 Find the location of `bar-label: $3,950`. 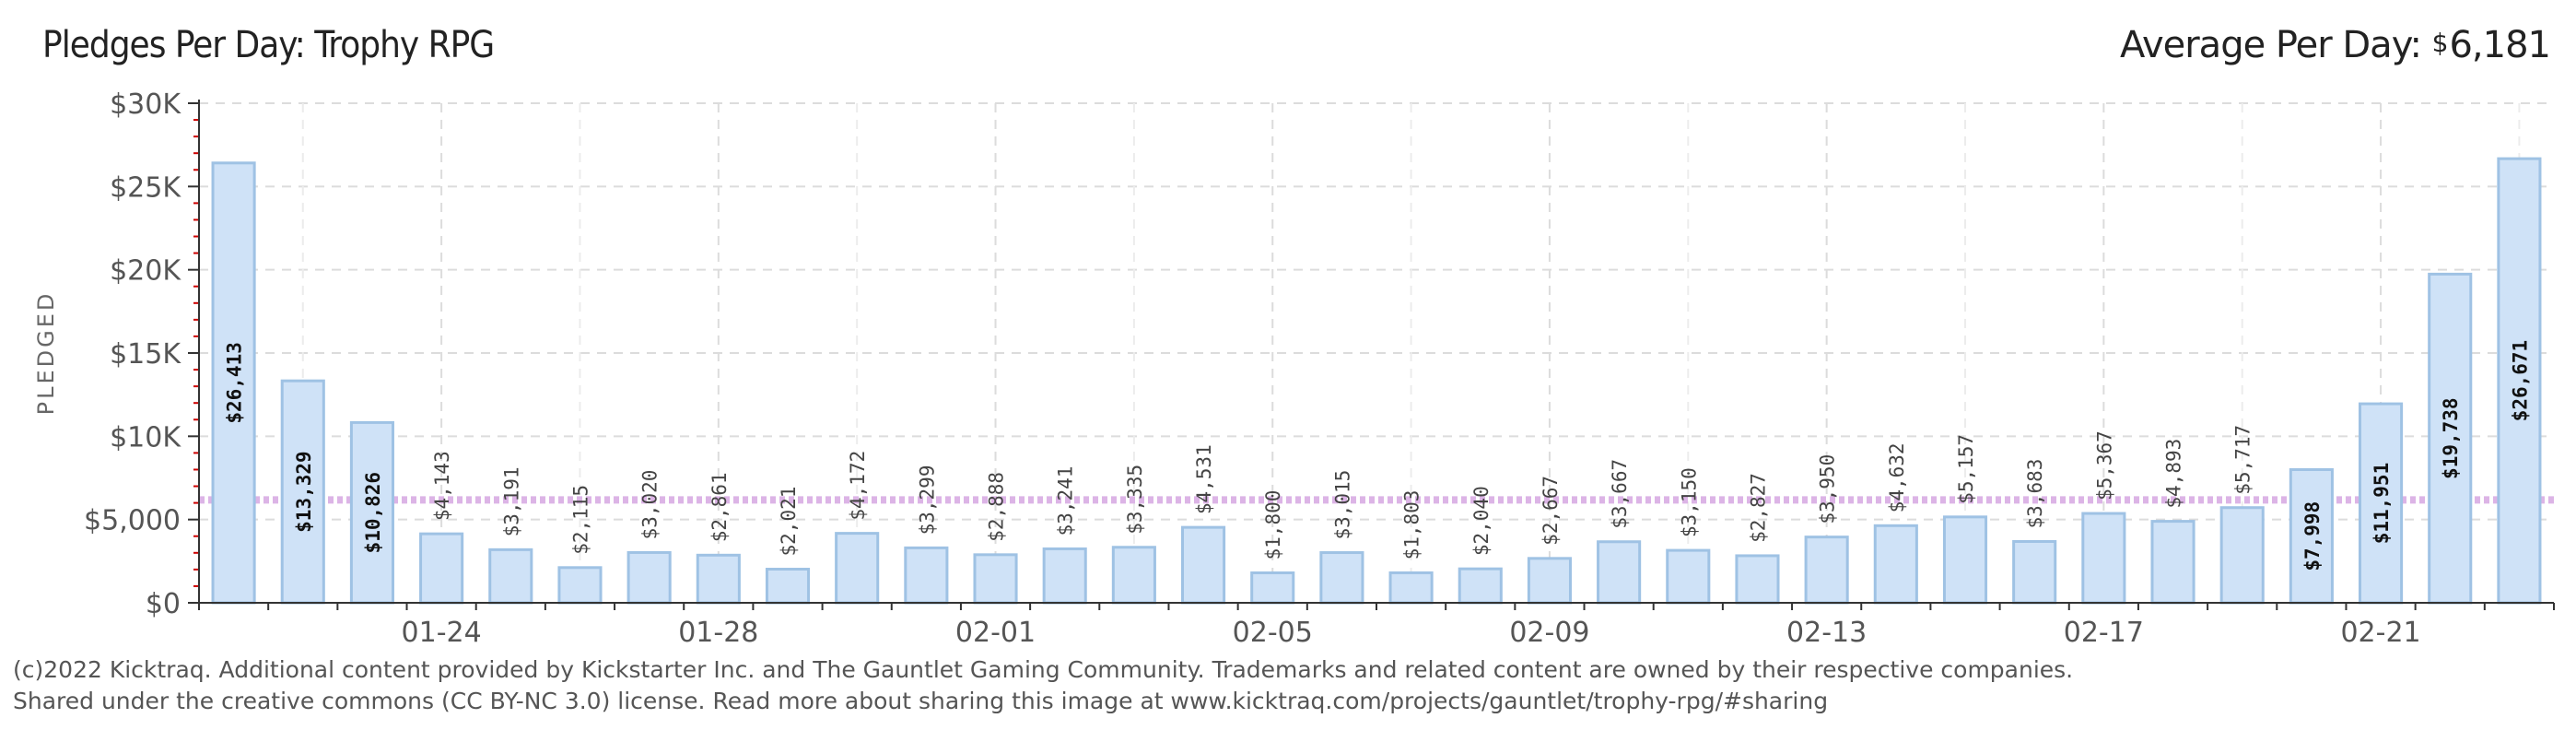

bar-label: $3,950 is located at coordinates (1828, 489).